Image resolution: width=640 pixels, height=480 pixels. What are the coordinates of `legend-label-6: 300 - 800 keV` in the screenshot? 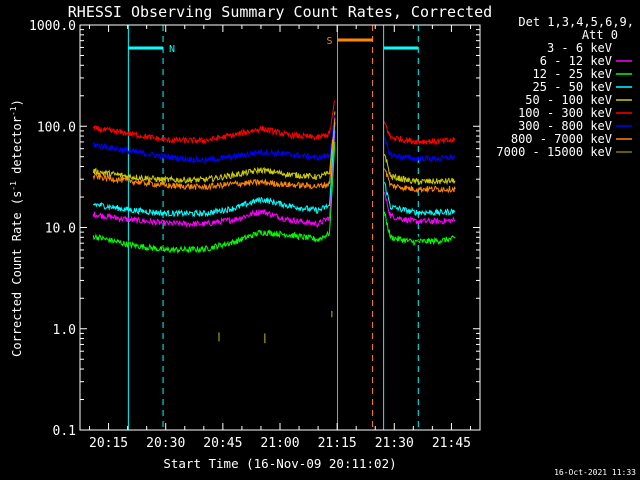 It's located at (565, 126).